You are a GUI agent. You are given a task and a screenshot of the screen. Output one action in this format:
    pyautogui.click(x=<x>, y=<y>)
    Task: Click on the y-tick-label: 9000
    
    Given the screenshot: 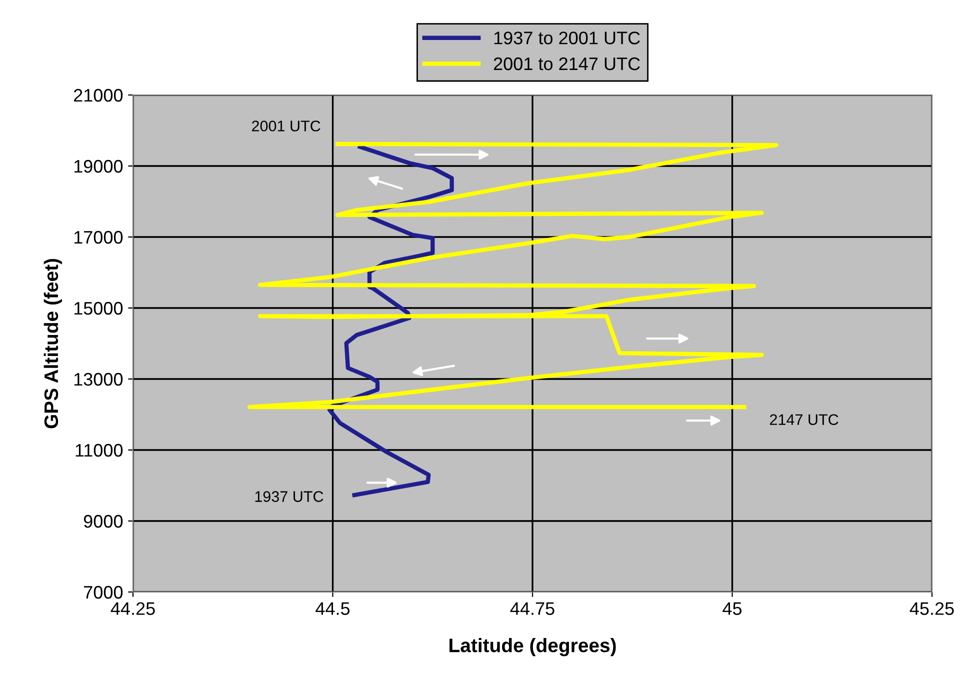 What is the action you would take?
    pyautogui.click(x=103, y=521)
    